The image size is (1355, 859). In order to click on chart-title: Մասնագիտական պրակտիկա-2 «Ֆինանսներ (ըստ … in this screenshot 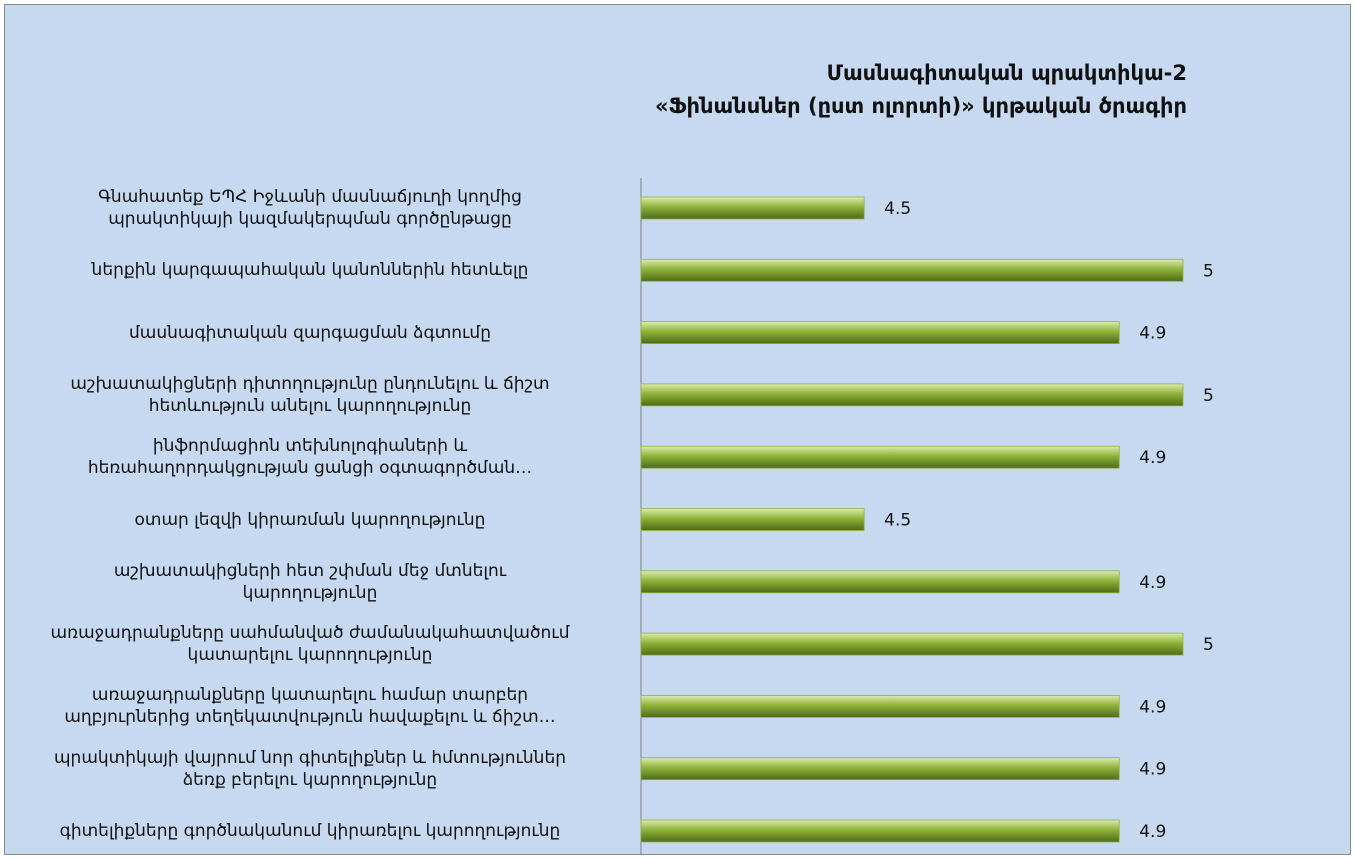, I will do `click(921, 89)`.